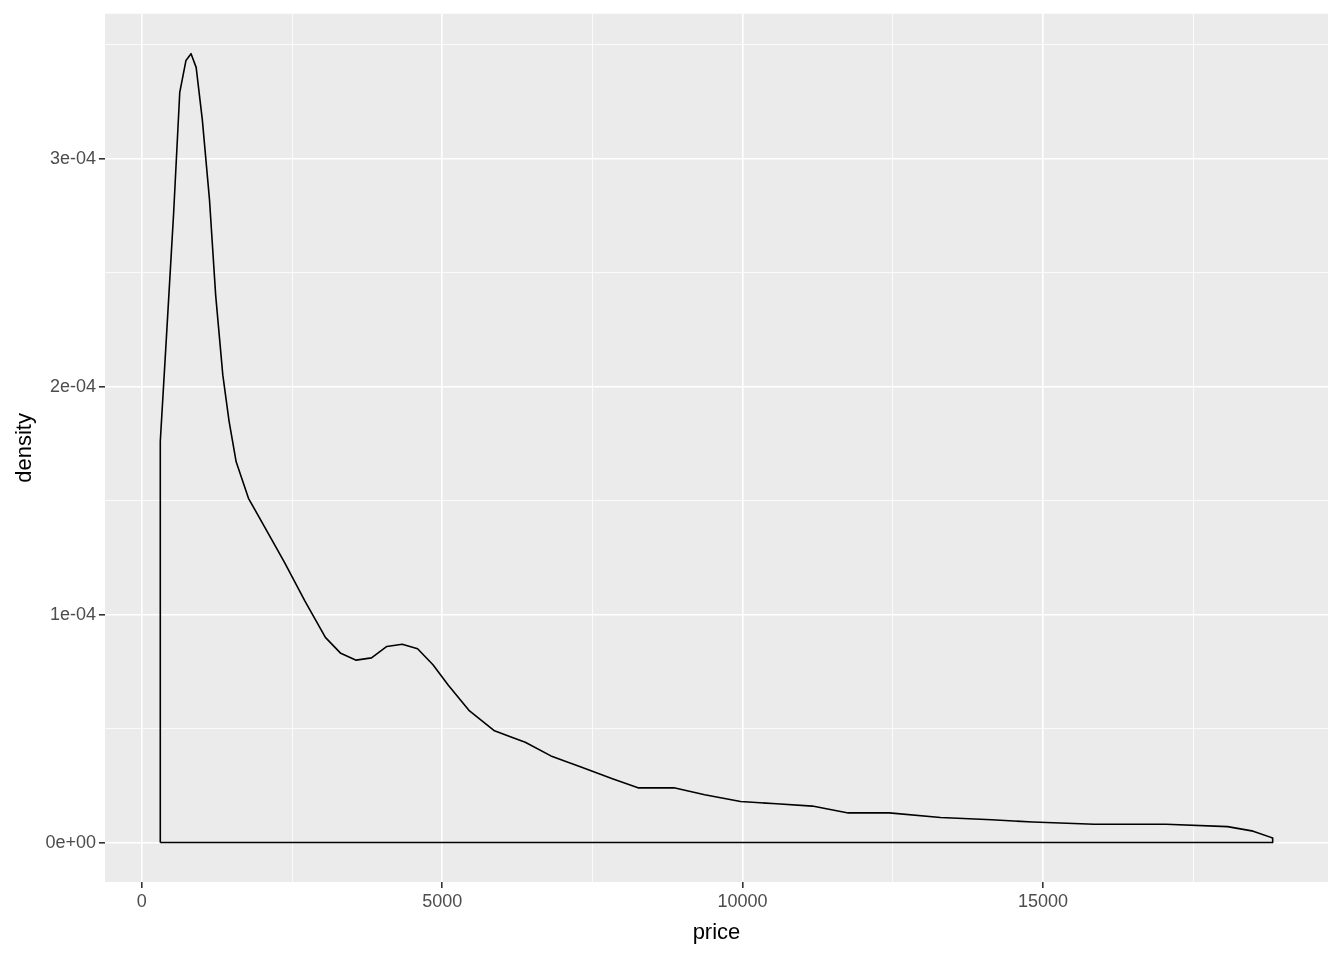  I want to click on y-tick-label: 0e+00, so click(70, 841).